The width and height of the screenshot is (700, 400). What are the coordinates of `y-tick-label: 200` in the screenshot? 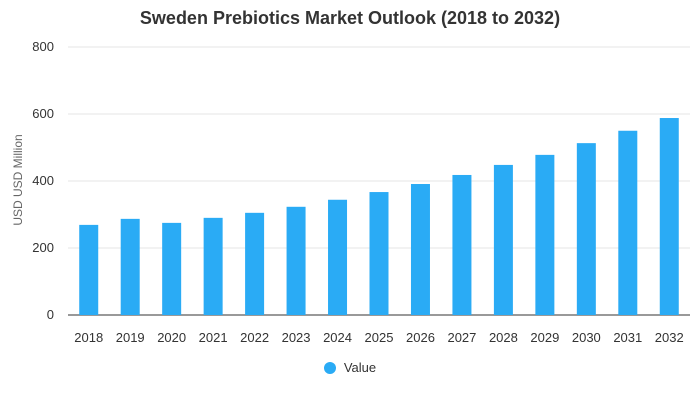 It's located at (43, 247).